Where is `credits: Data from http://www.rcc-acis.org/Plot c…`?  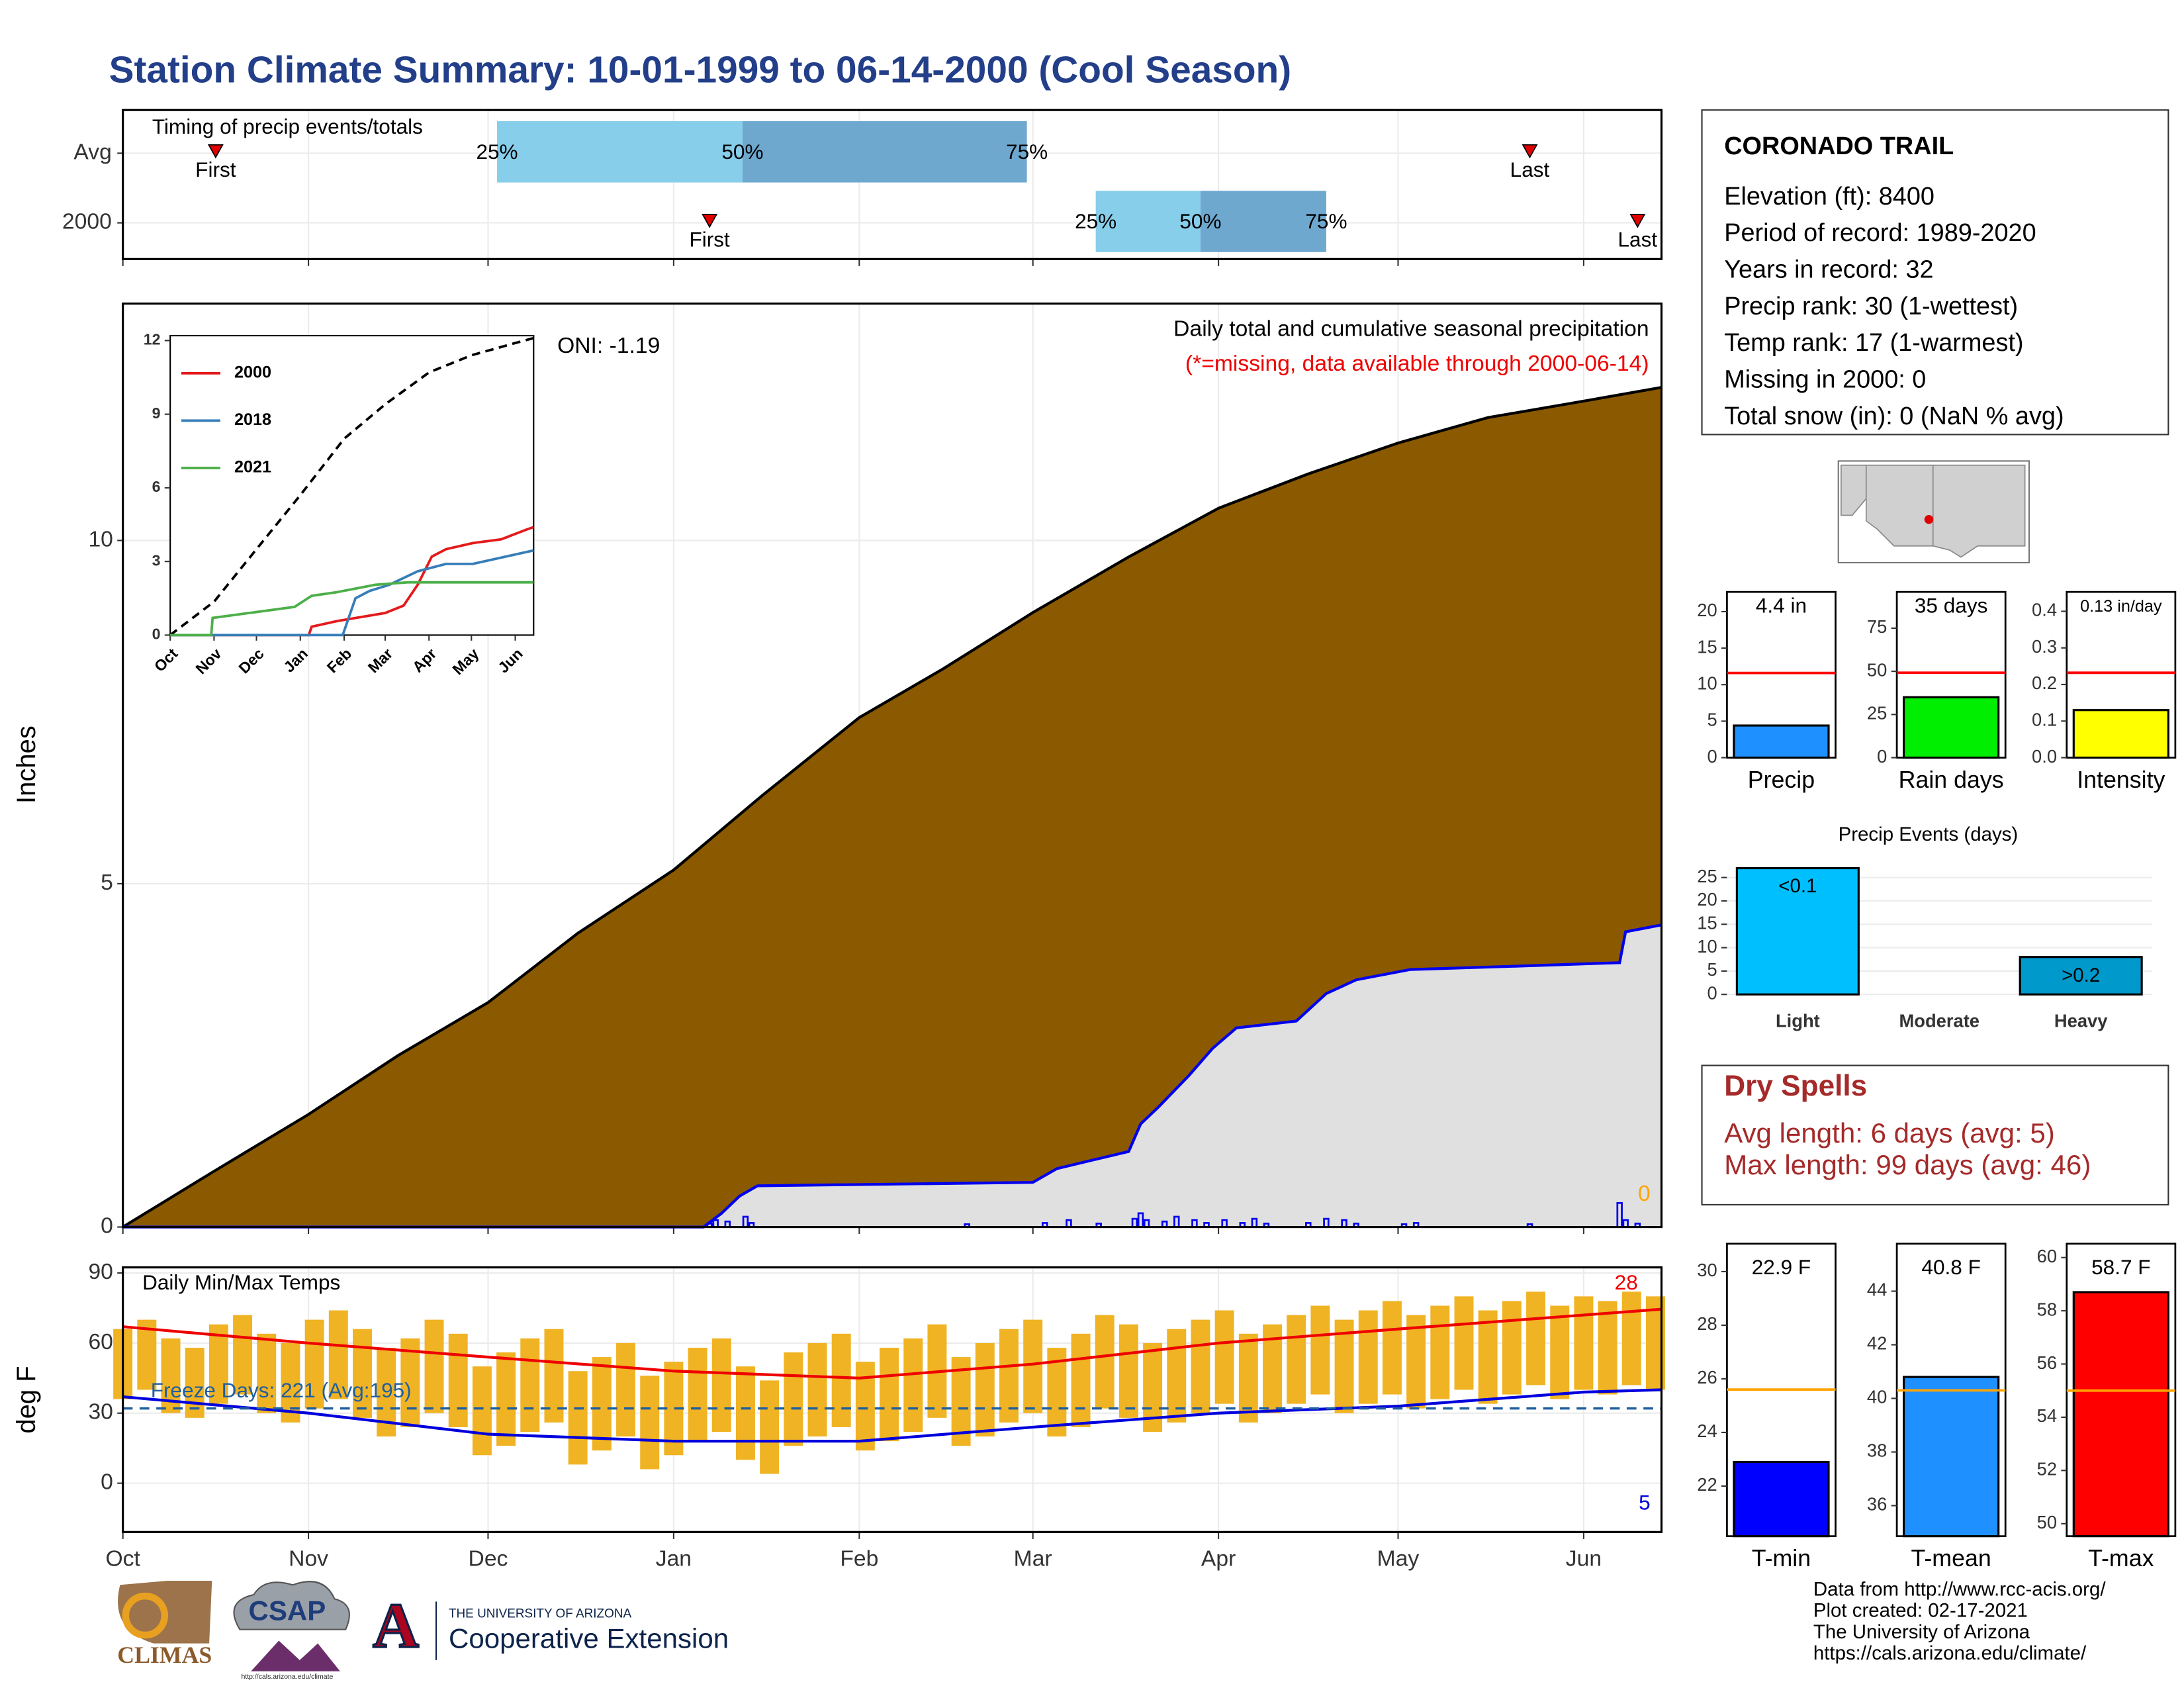 credits: Data from http://www.rcc-acis.org/Plot c… is located at coordinates (1959, 1622).